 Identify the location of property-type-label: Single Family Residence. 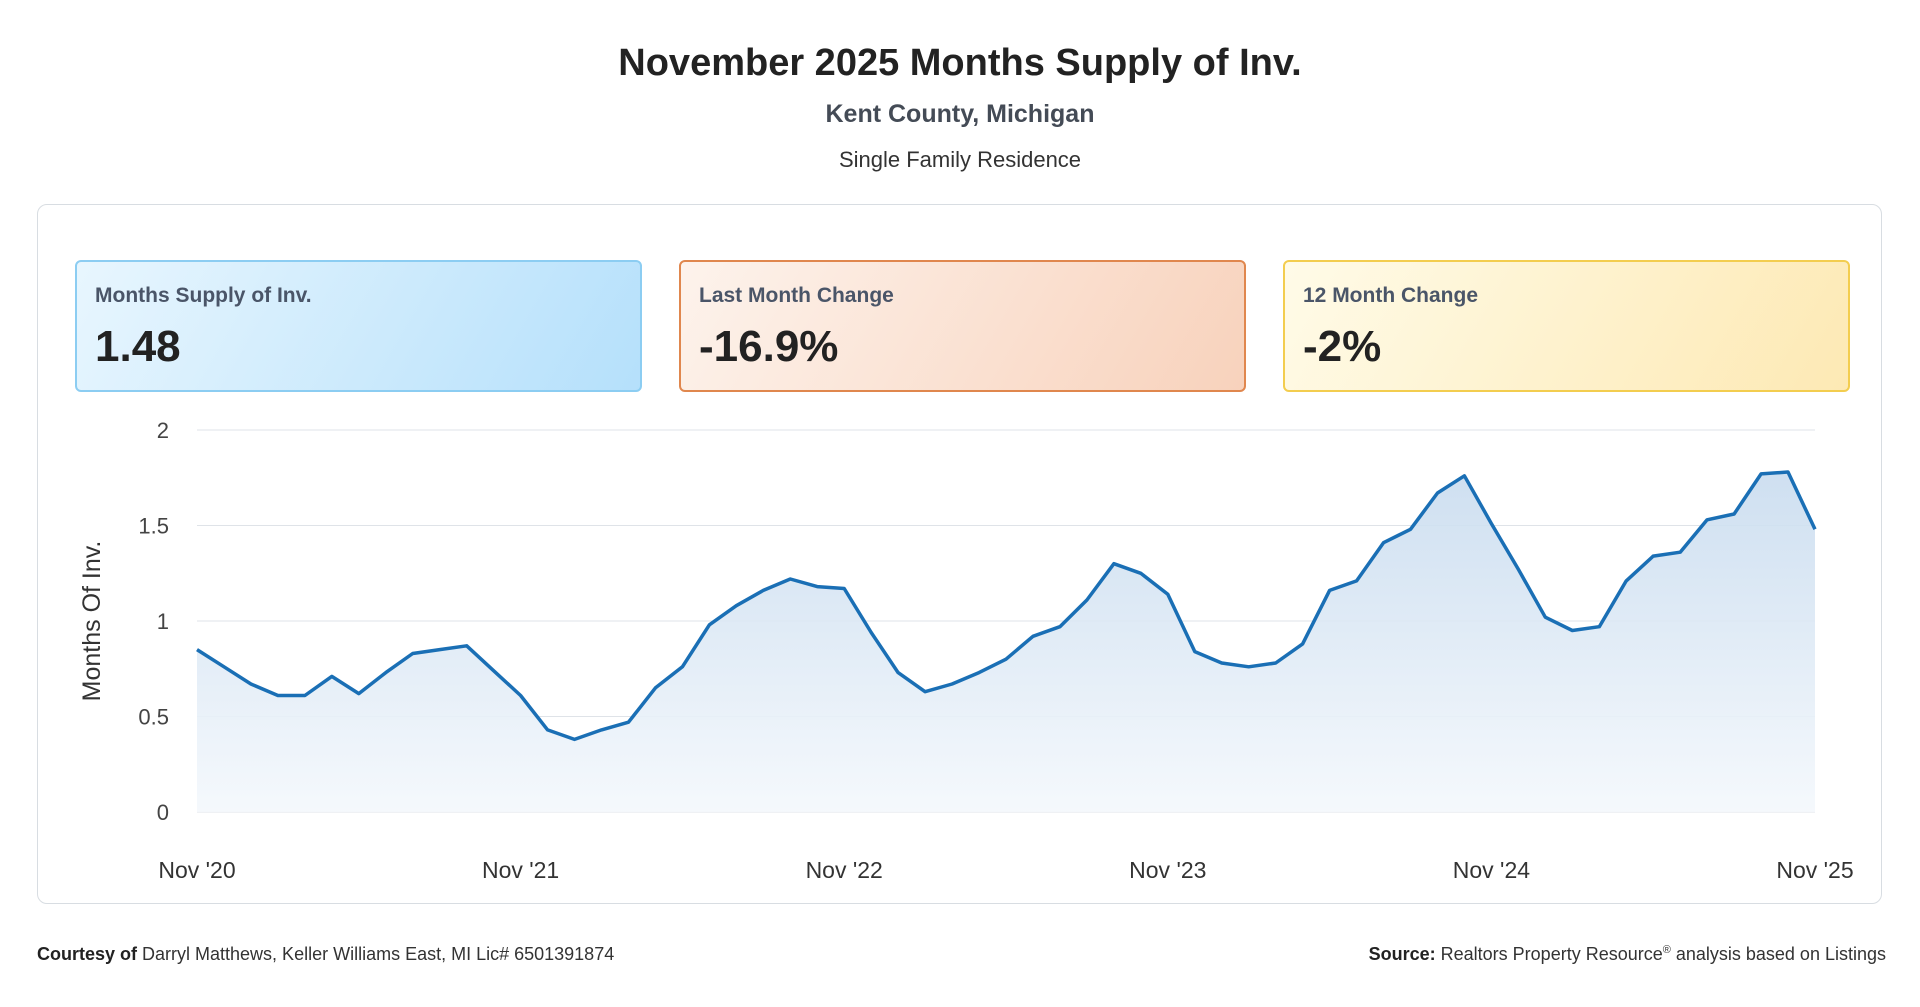
(960, 159).